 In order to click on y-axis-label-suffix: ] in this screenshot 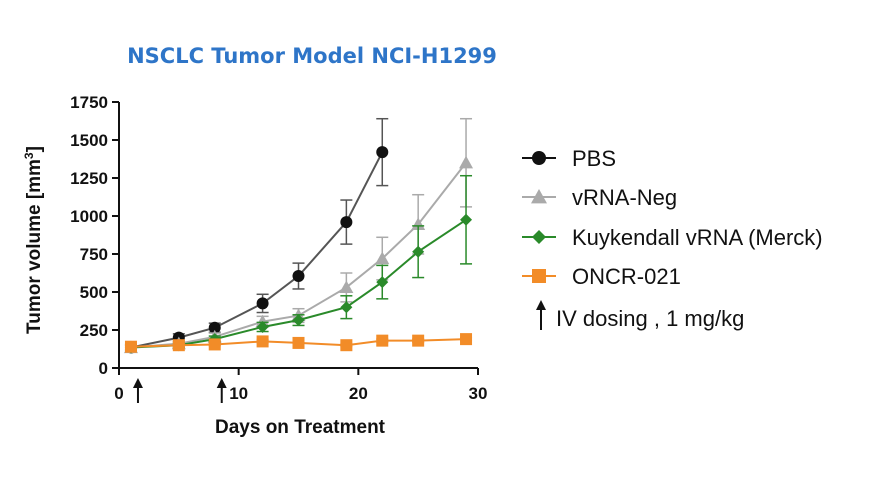, I will do `click(34, 149)`.